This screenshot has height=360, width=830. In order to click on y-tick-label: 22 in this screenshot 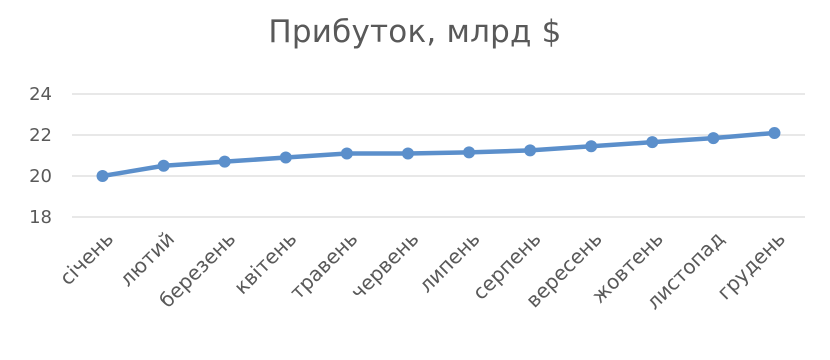, I will do `click(40, 135)`.